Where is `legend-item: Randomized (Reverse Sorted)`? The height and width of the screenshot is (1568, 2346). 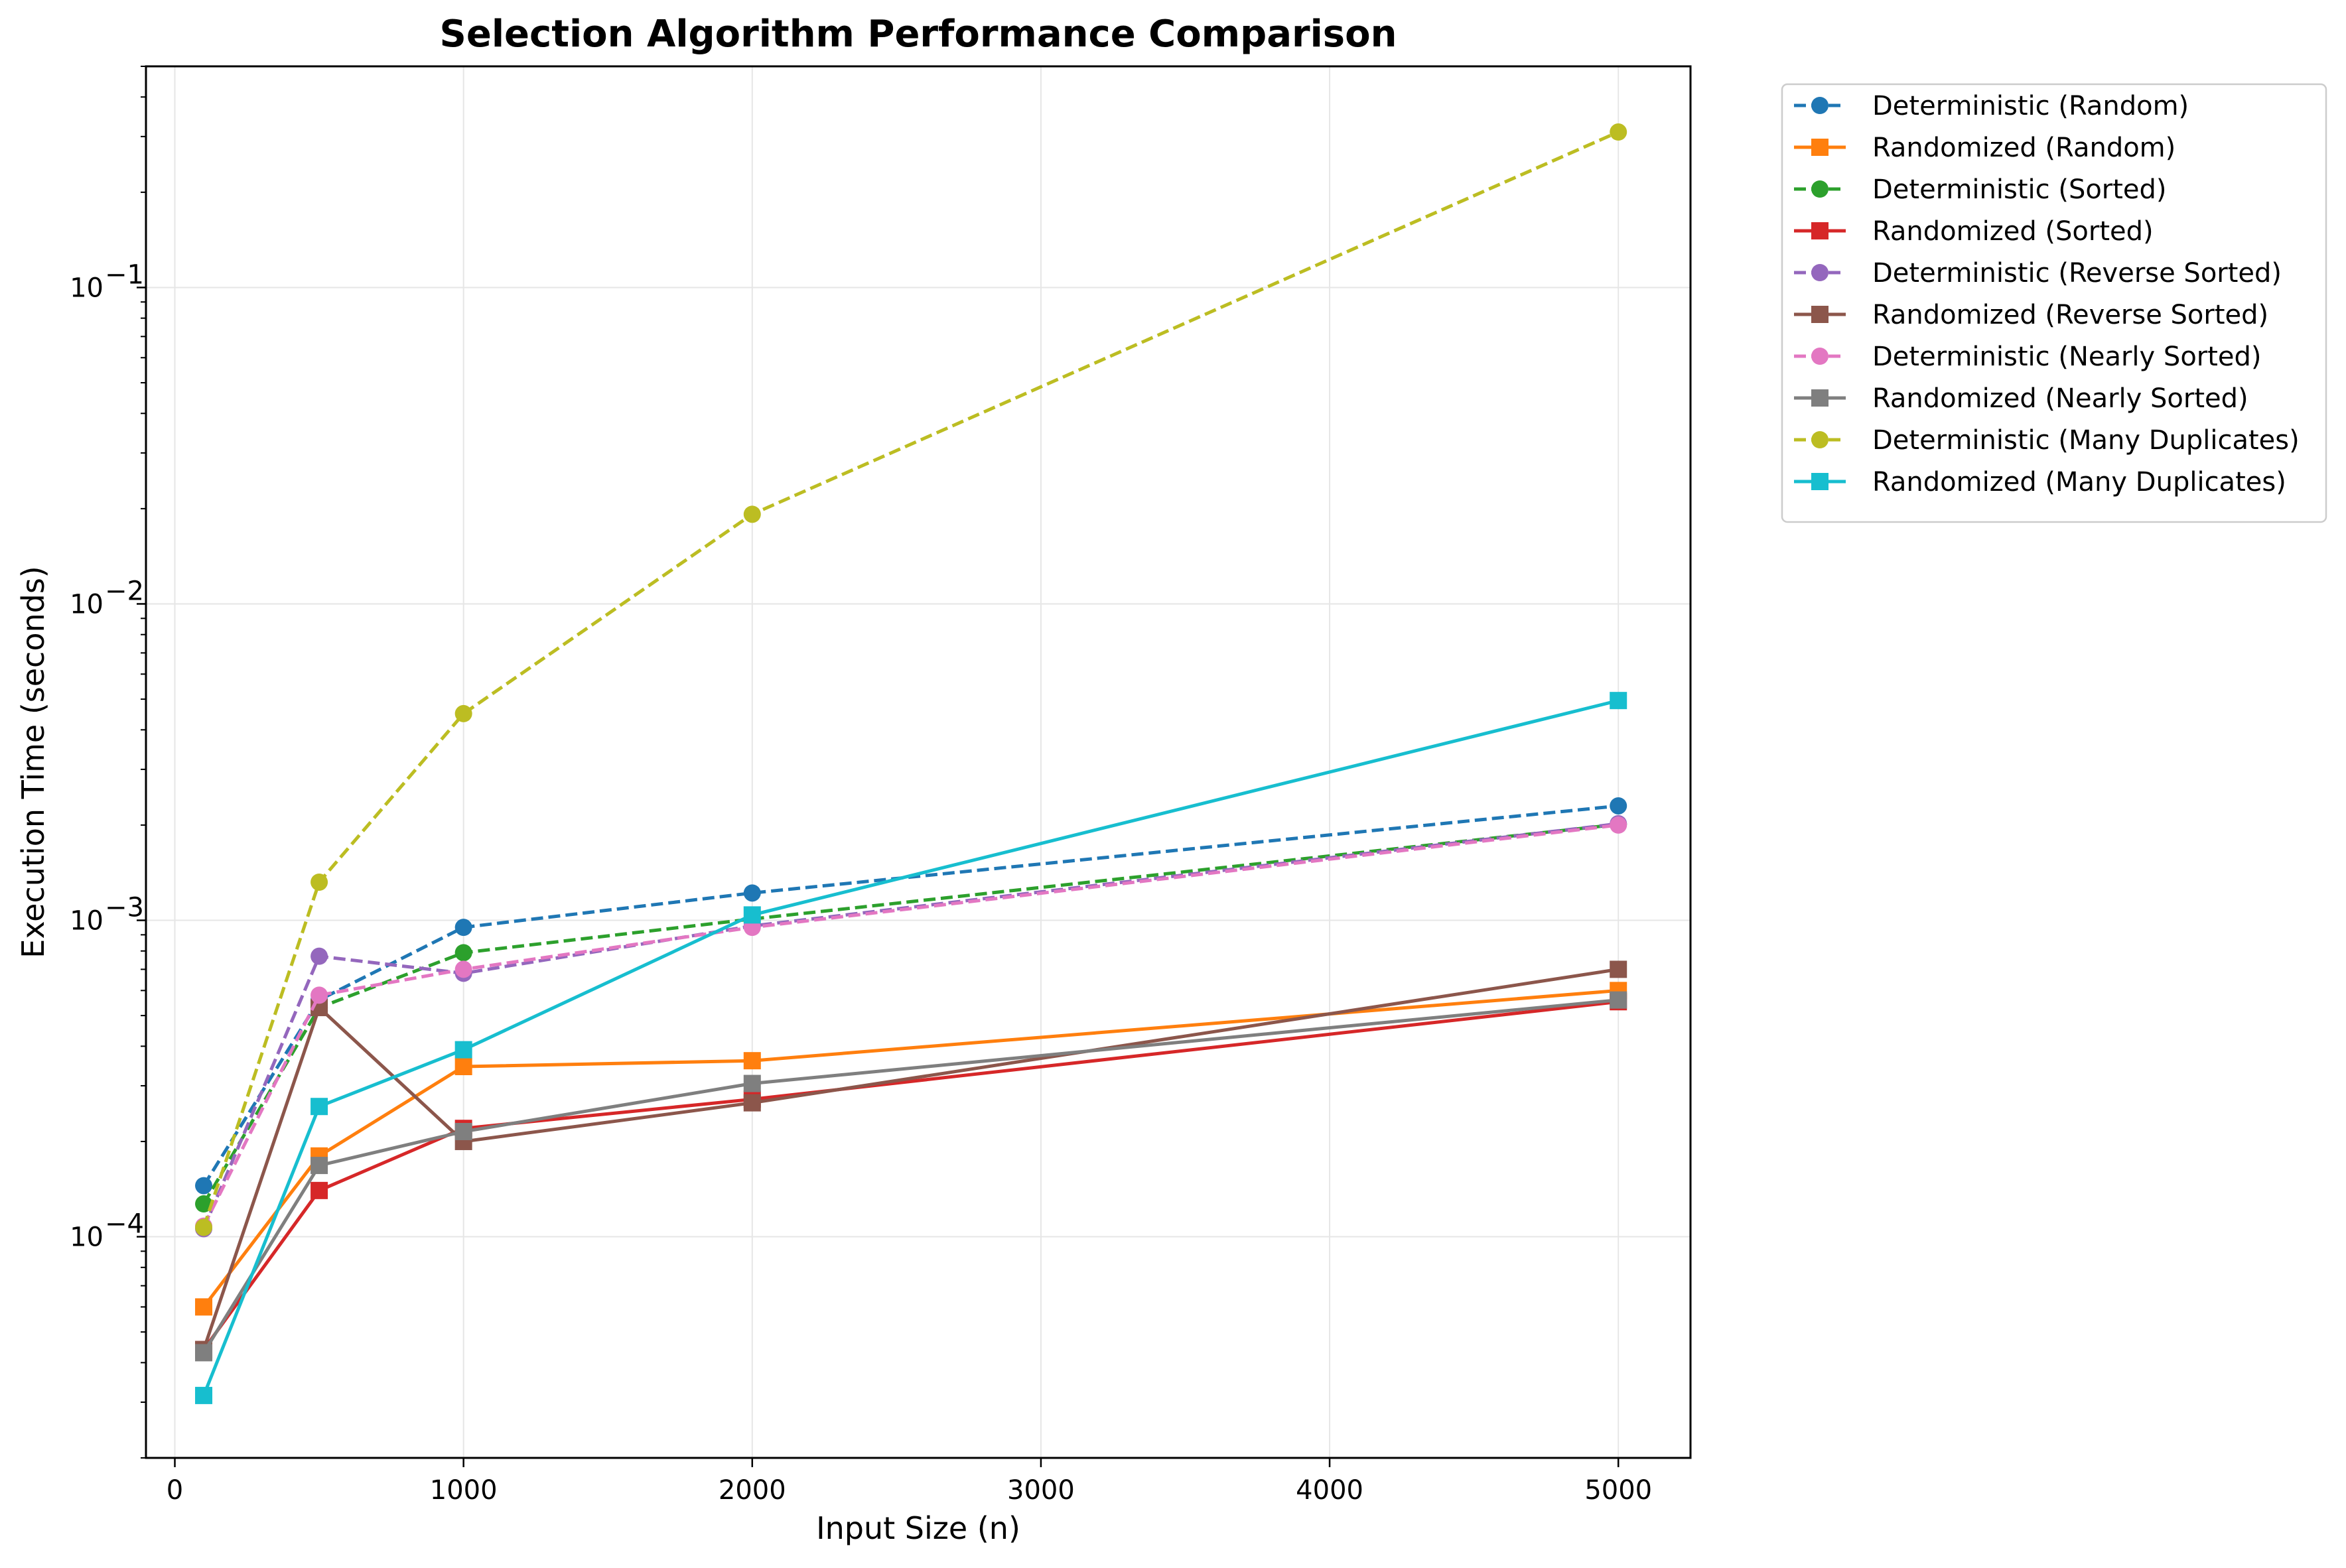
legend-item: Randomized (Reverse Sorted) is located at coordinates (2031, 315).